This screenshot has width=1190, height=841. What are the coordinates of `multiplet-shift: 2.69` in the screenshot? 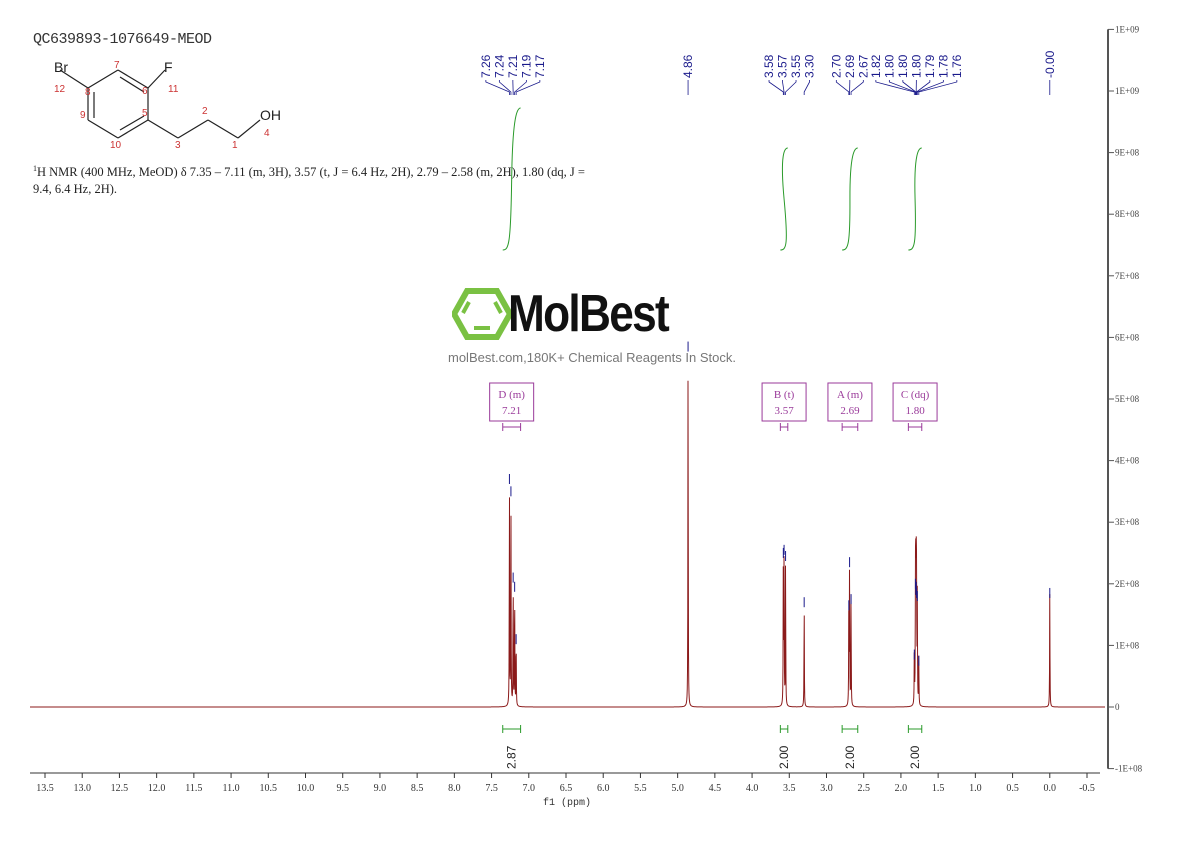 It's located at (850, 411).